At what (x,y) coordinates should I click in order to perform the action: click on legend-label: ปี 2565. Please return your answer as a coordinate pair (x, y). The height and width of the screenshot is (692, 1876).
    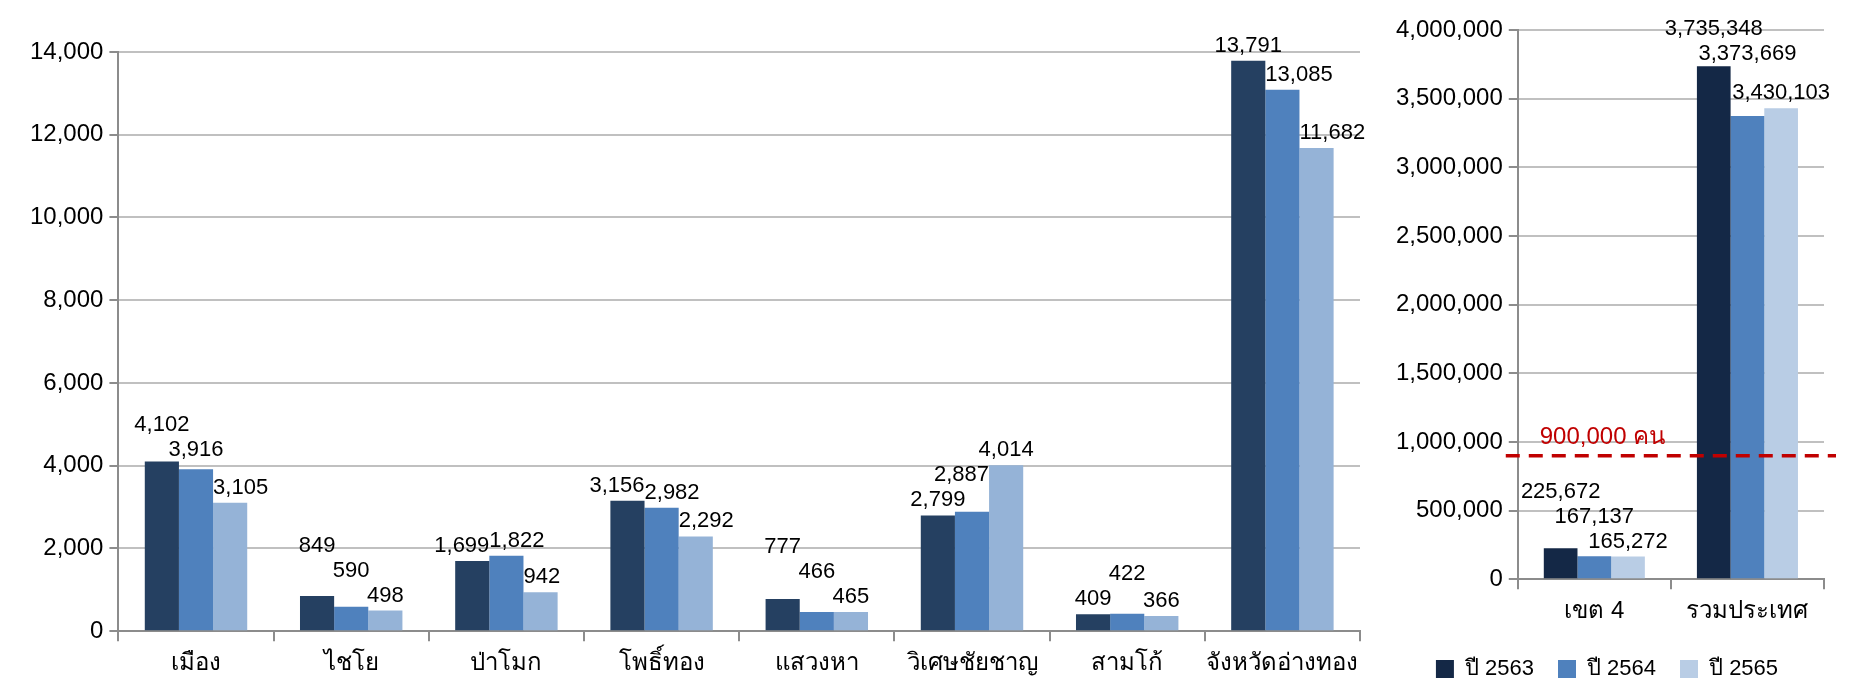
    Looking at the image, I should click on (1743, 668).